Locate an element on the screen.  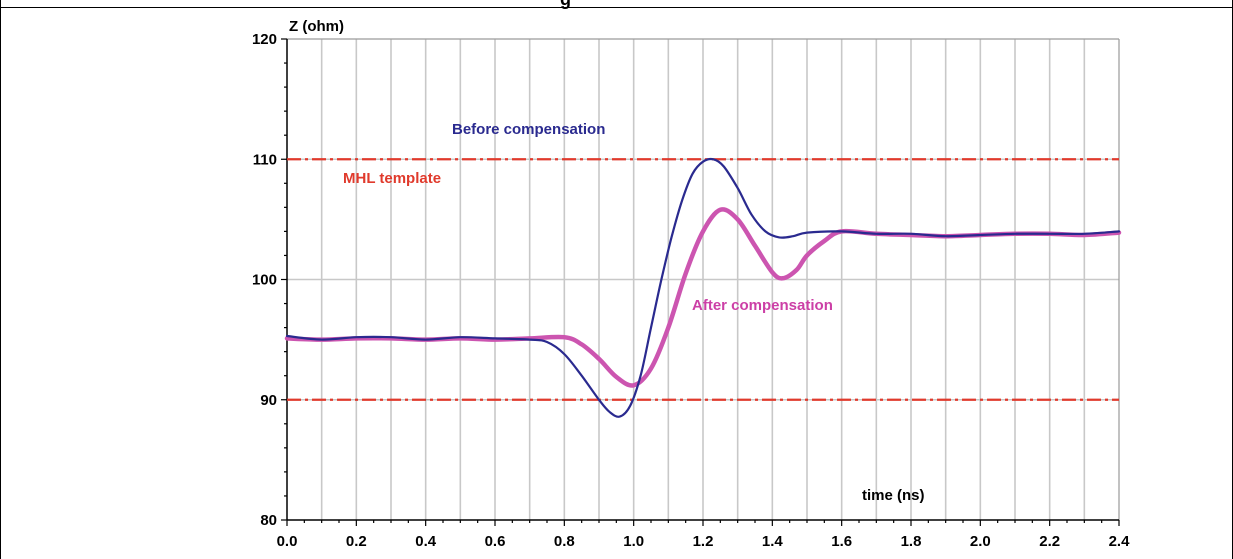
reference-label-mhl-template: MHL template is located at coordinates (392, 178).